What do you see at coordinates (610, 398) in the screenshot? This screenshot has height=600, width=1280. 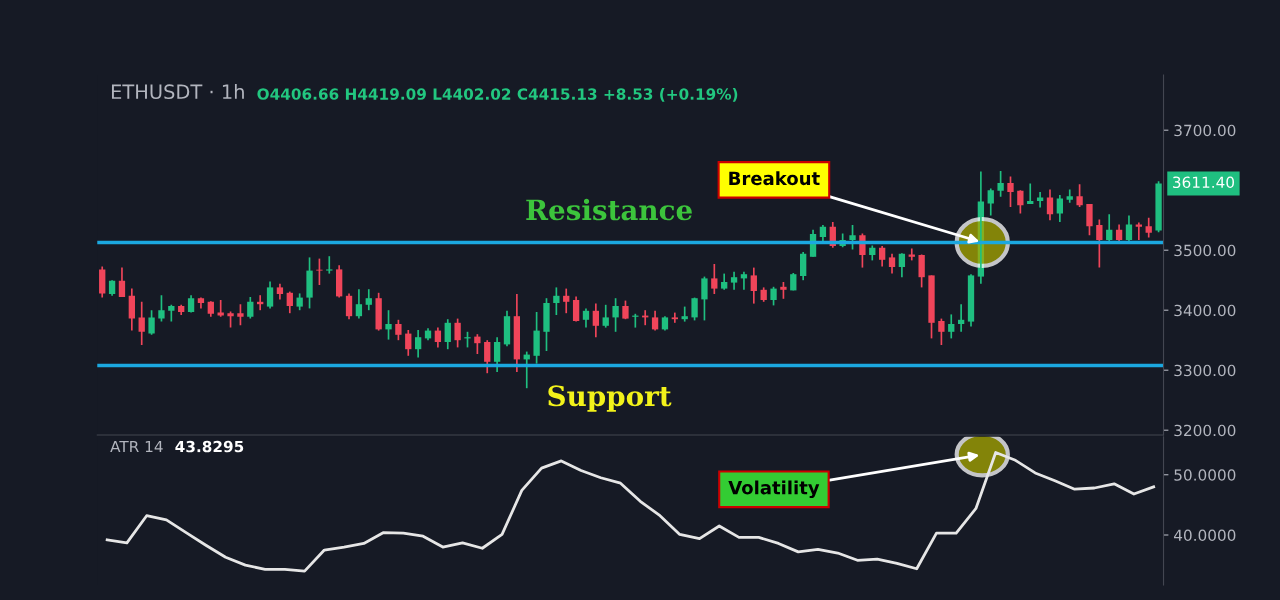 I see `ref-line-label: Support` at bounding box center [610, 398].